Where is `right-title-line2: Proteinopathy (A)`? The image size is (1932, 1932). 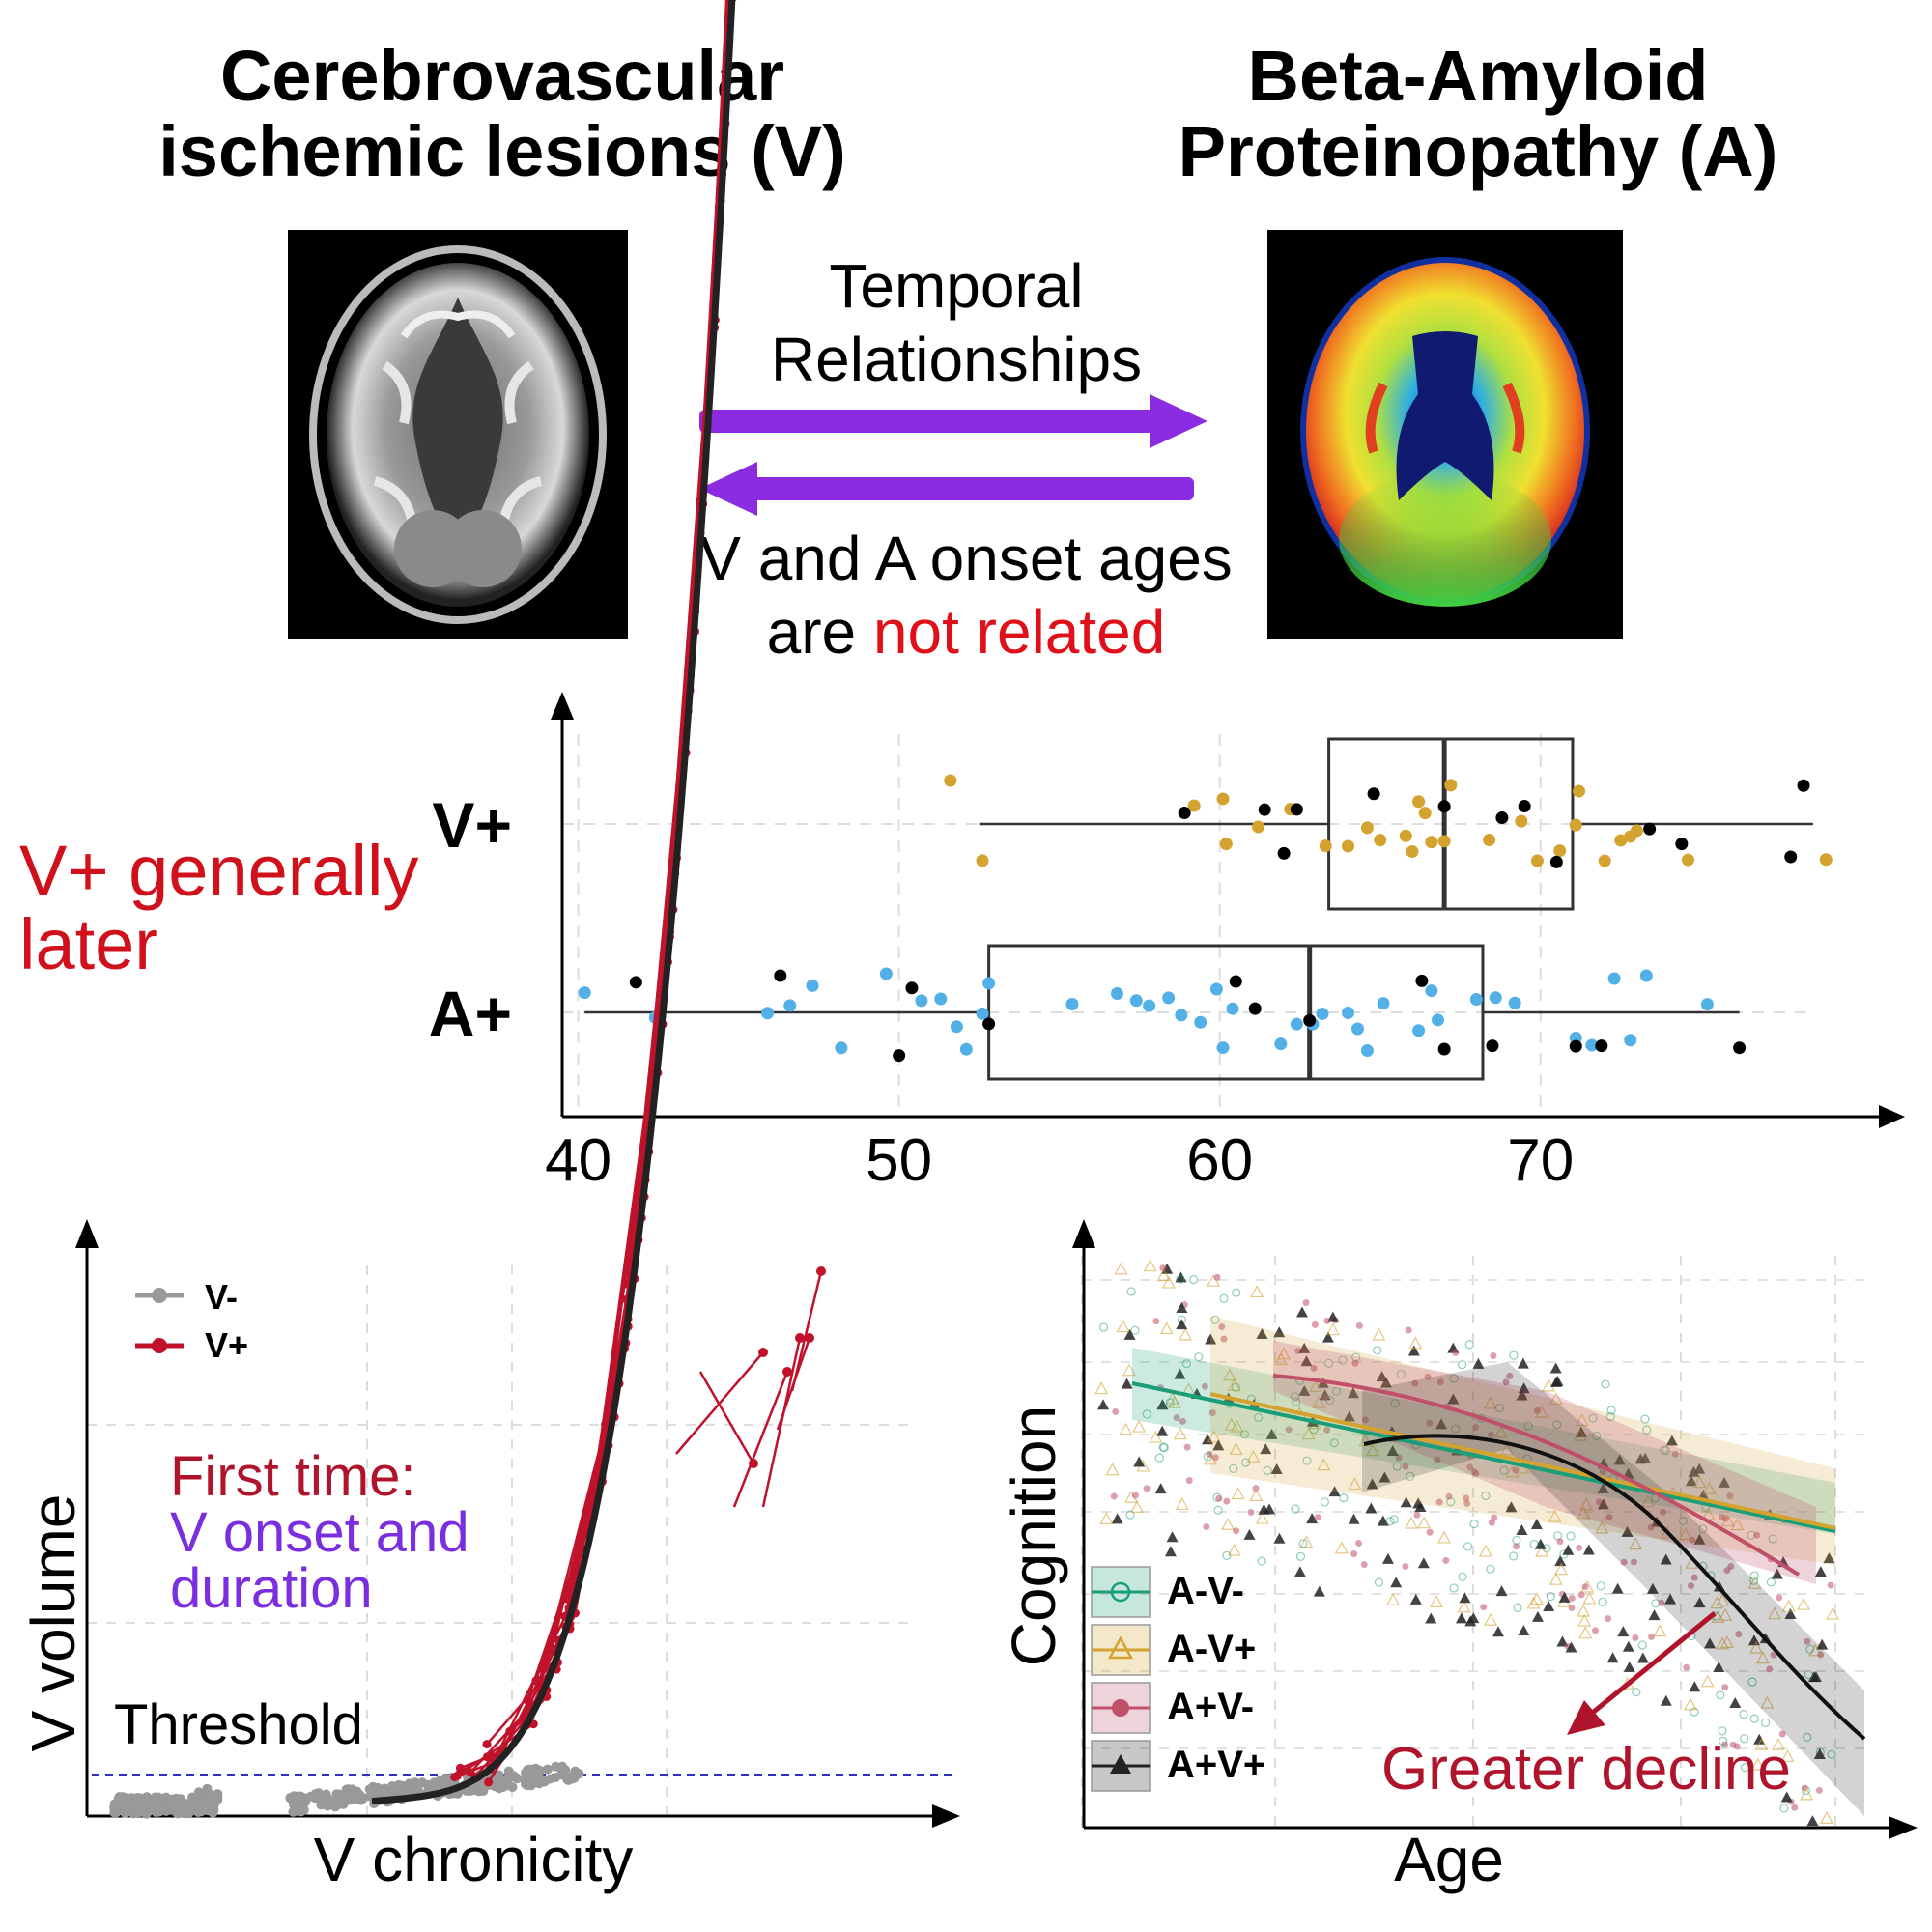 right-title-line2: Proteinopathy (A) is located at coordinates (1478, 151).